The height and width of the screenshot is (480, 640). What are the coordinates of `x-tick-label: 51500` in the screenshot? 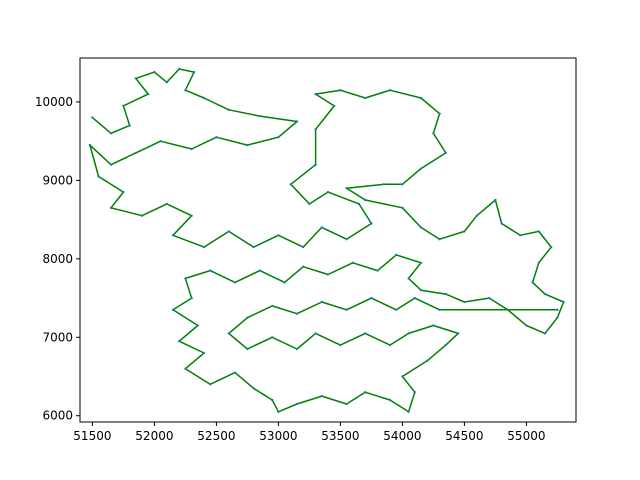 It's located at (92, 436).